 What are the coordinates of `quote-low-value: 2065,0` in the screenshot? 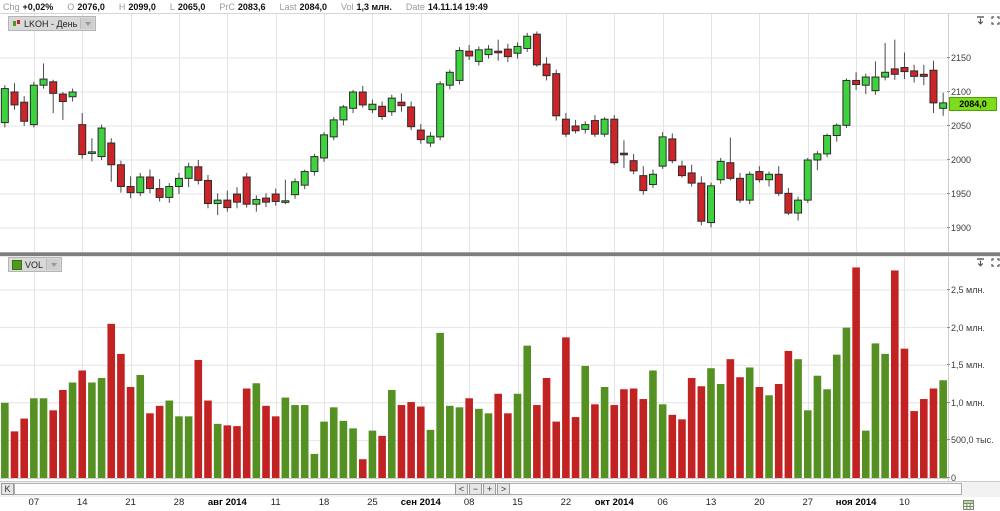 It's located at (191, 6).